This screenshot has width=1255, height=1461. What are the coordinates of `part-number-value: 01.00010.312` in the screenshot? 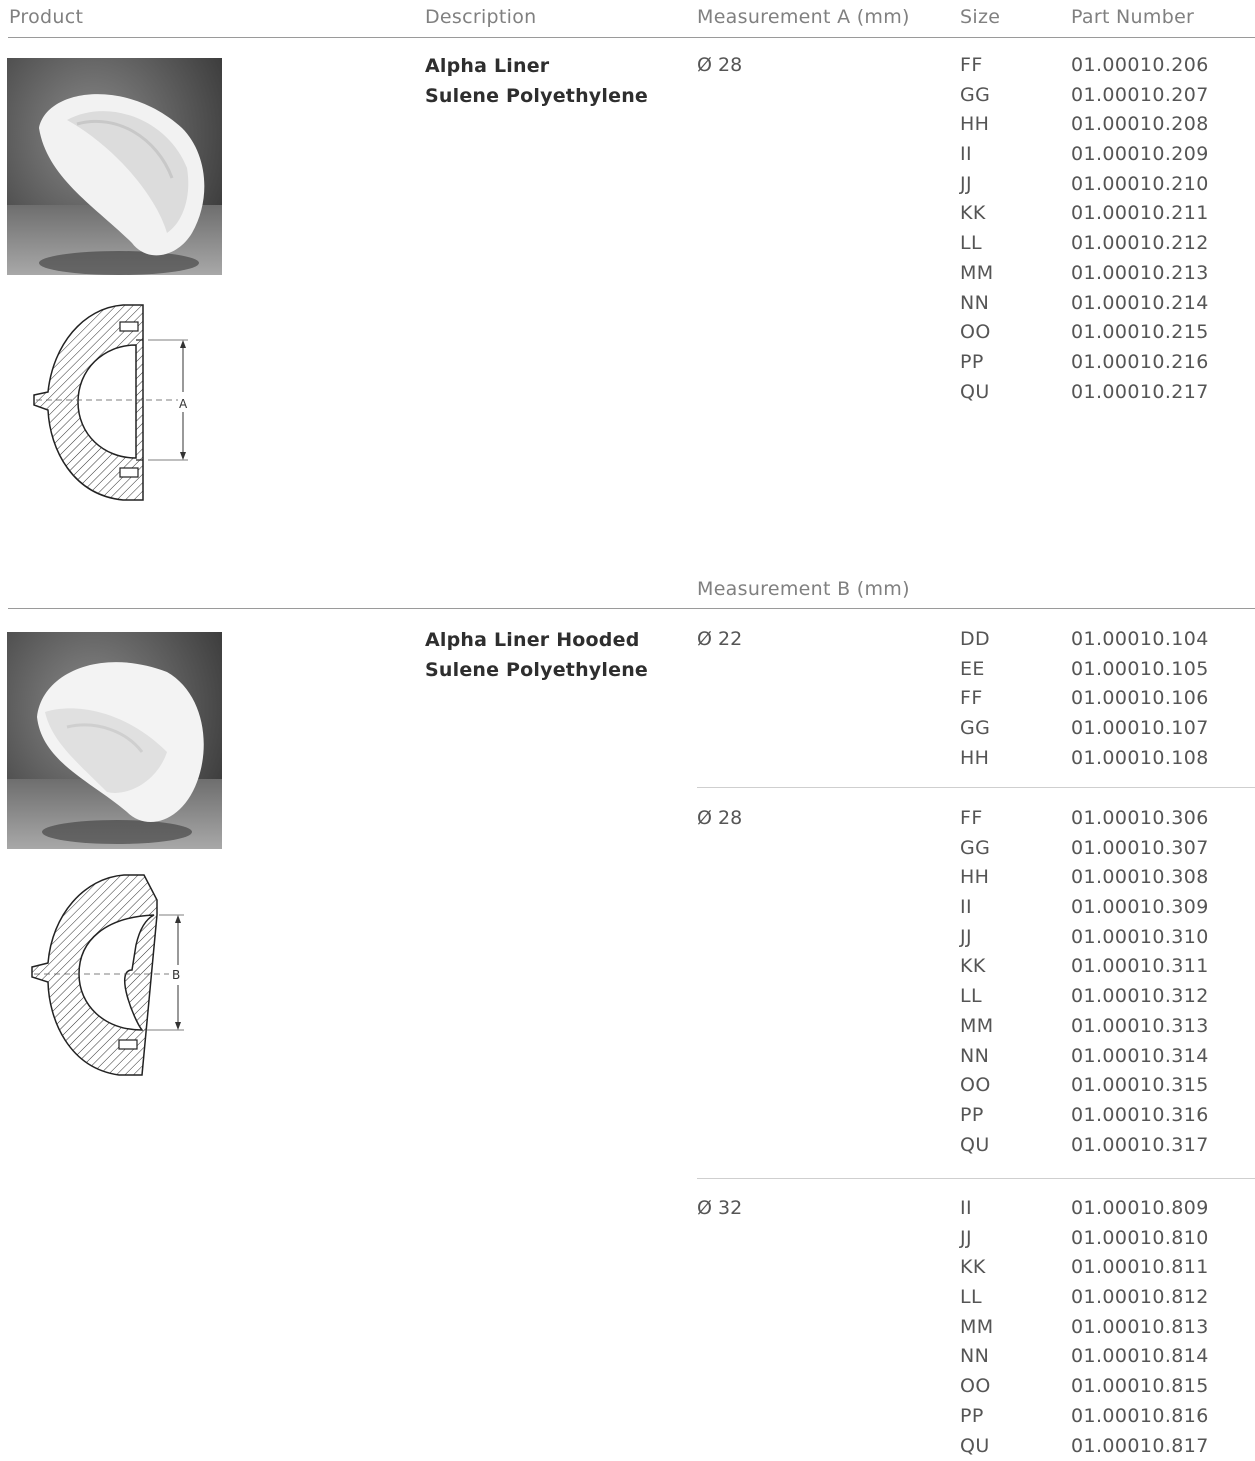 It's located at (1140, 997).